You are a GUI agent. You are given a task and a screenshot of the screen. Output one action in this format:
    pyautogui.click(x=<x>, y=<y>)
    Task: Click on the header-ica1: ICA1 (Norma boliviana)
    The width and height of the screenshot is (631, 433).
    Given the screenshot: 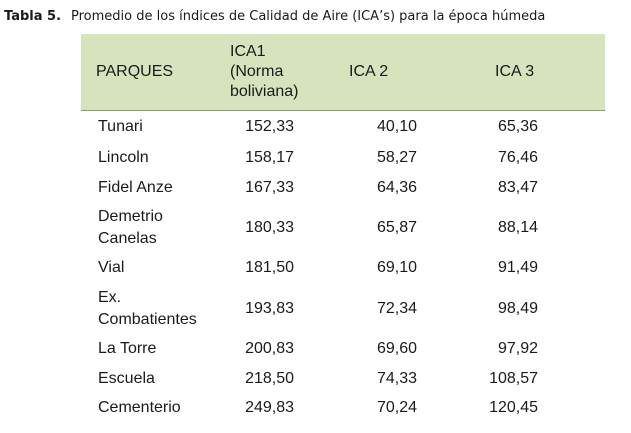 What is the action you would take?
    pyautogui.click(x=267, y=72)
    